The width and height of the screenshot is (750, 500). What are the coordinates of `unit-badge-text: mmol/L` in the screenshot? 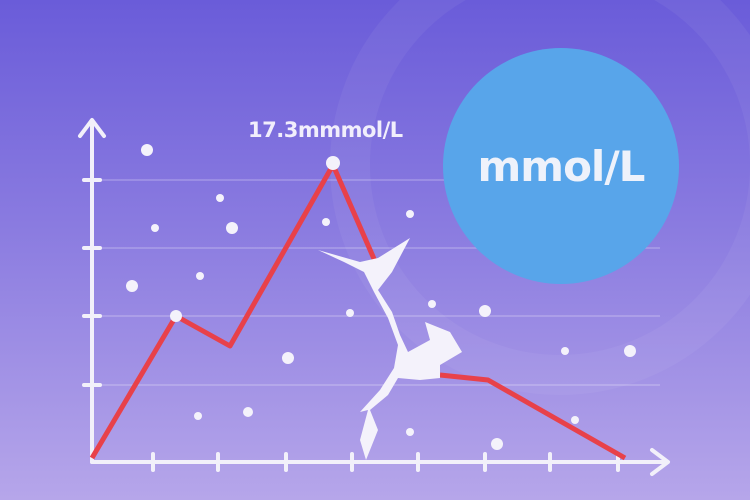 It's located at (561, 166).